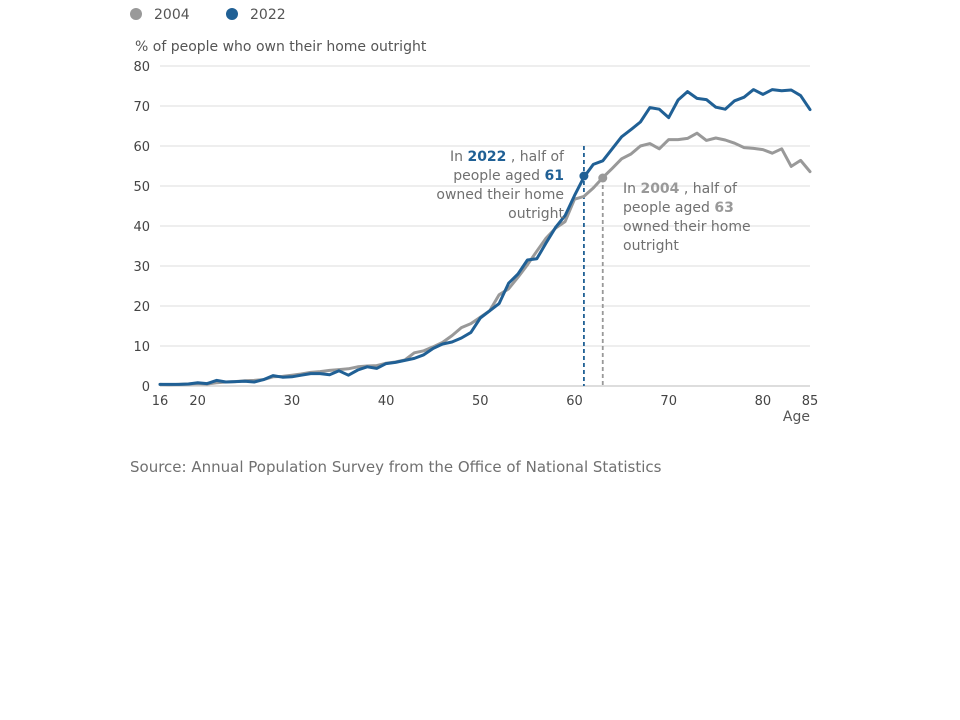 This screenshot has height=720, width=960. Describe the element at coordinates (796, 417) in the screenshot. I see `x-axis-label: Age` at that location.